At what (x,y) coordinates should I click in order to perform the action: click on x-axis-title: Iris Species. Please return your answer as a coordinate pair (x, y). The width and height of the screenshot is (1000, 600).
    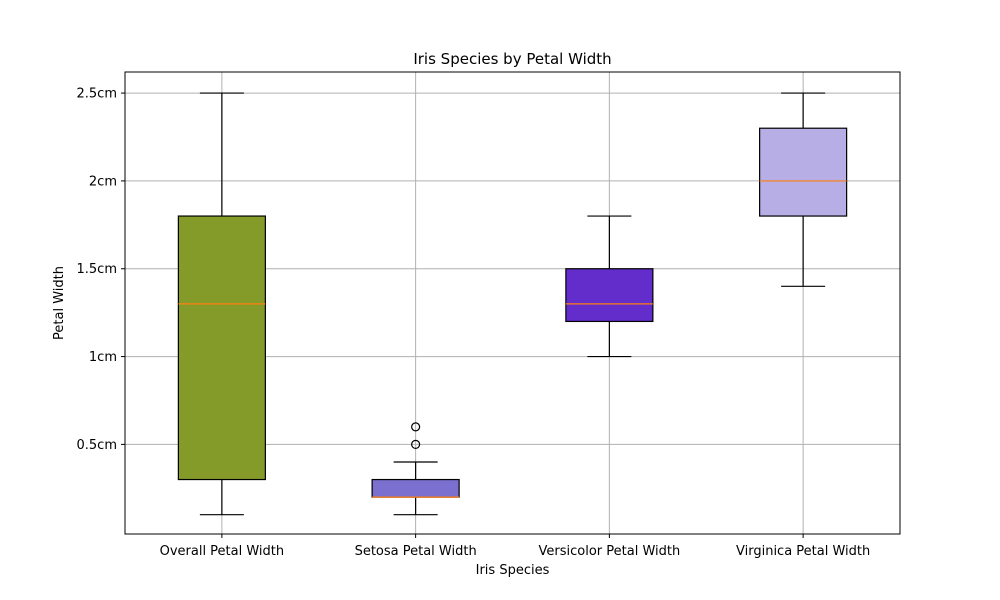
    Looking at the image, I should click on (513, 570).